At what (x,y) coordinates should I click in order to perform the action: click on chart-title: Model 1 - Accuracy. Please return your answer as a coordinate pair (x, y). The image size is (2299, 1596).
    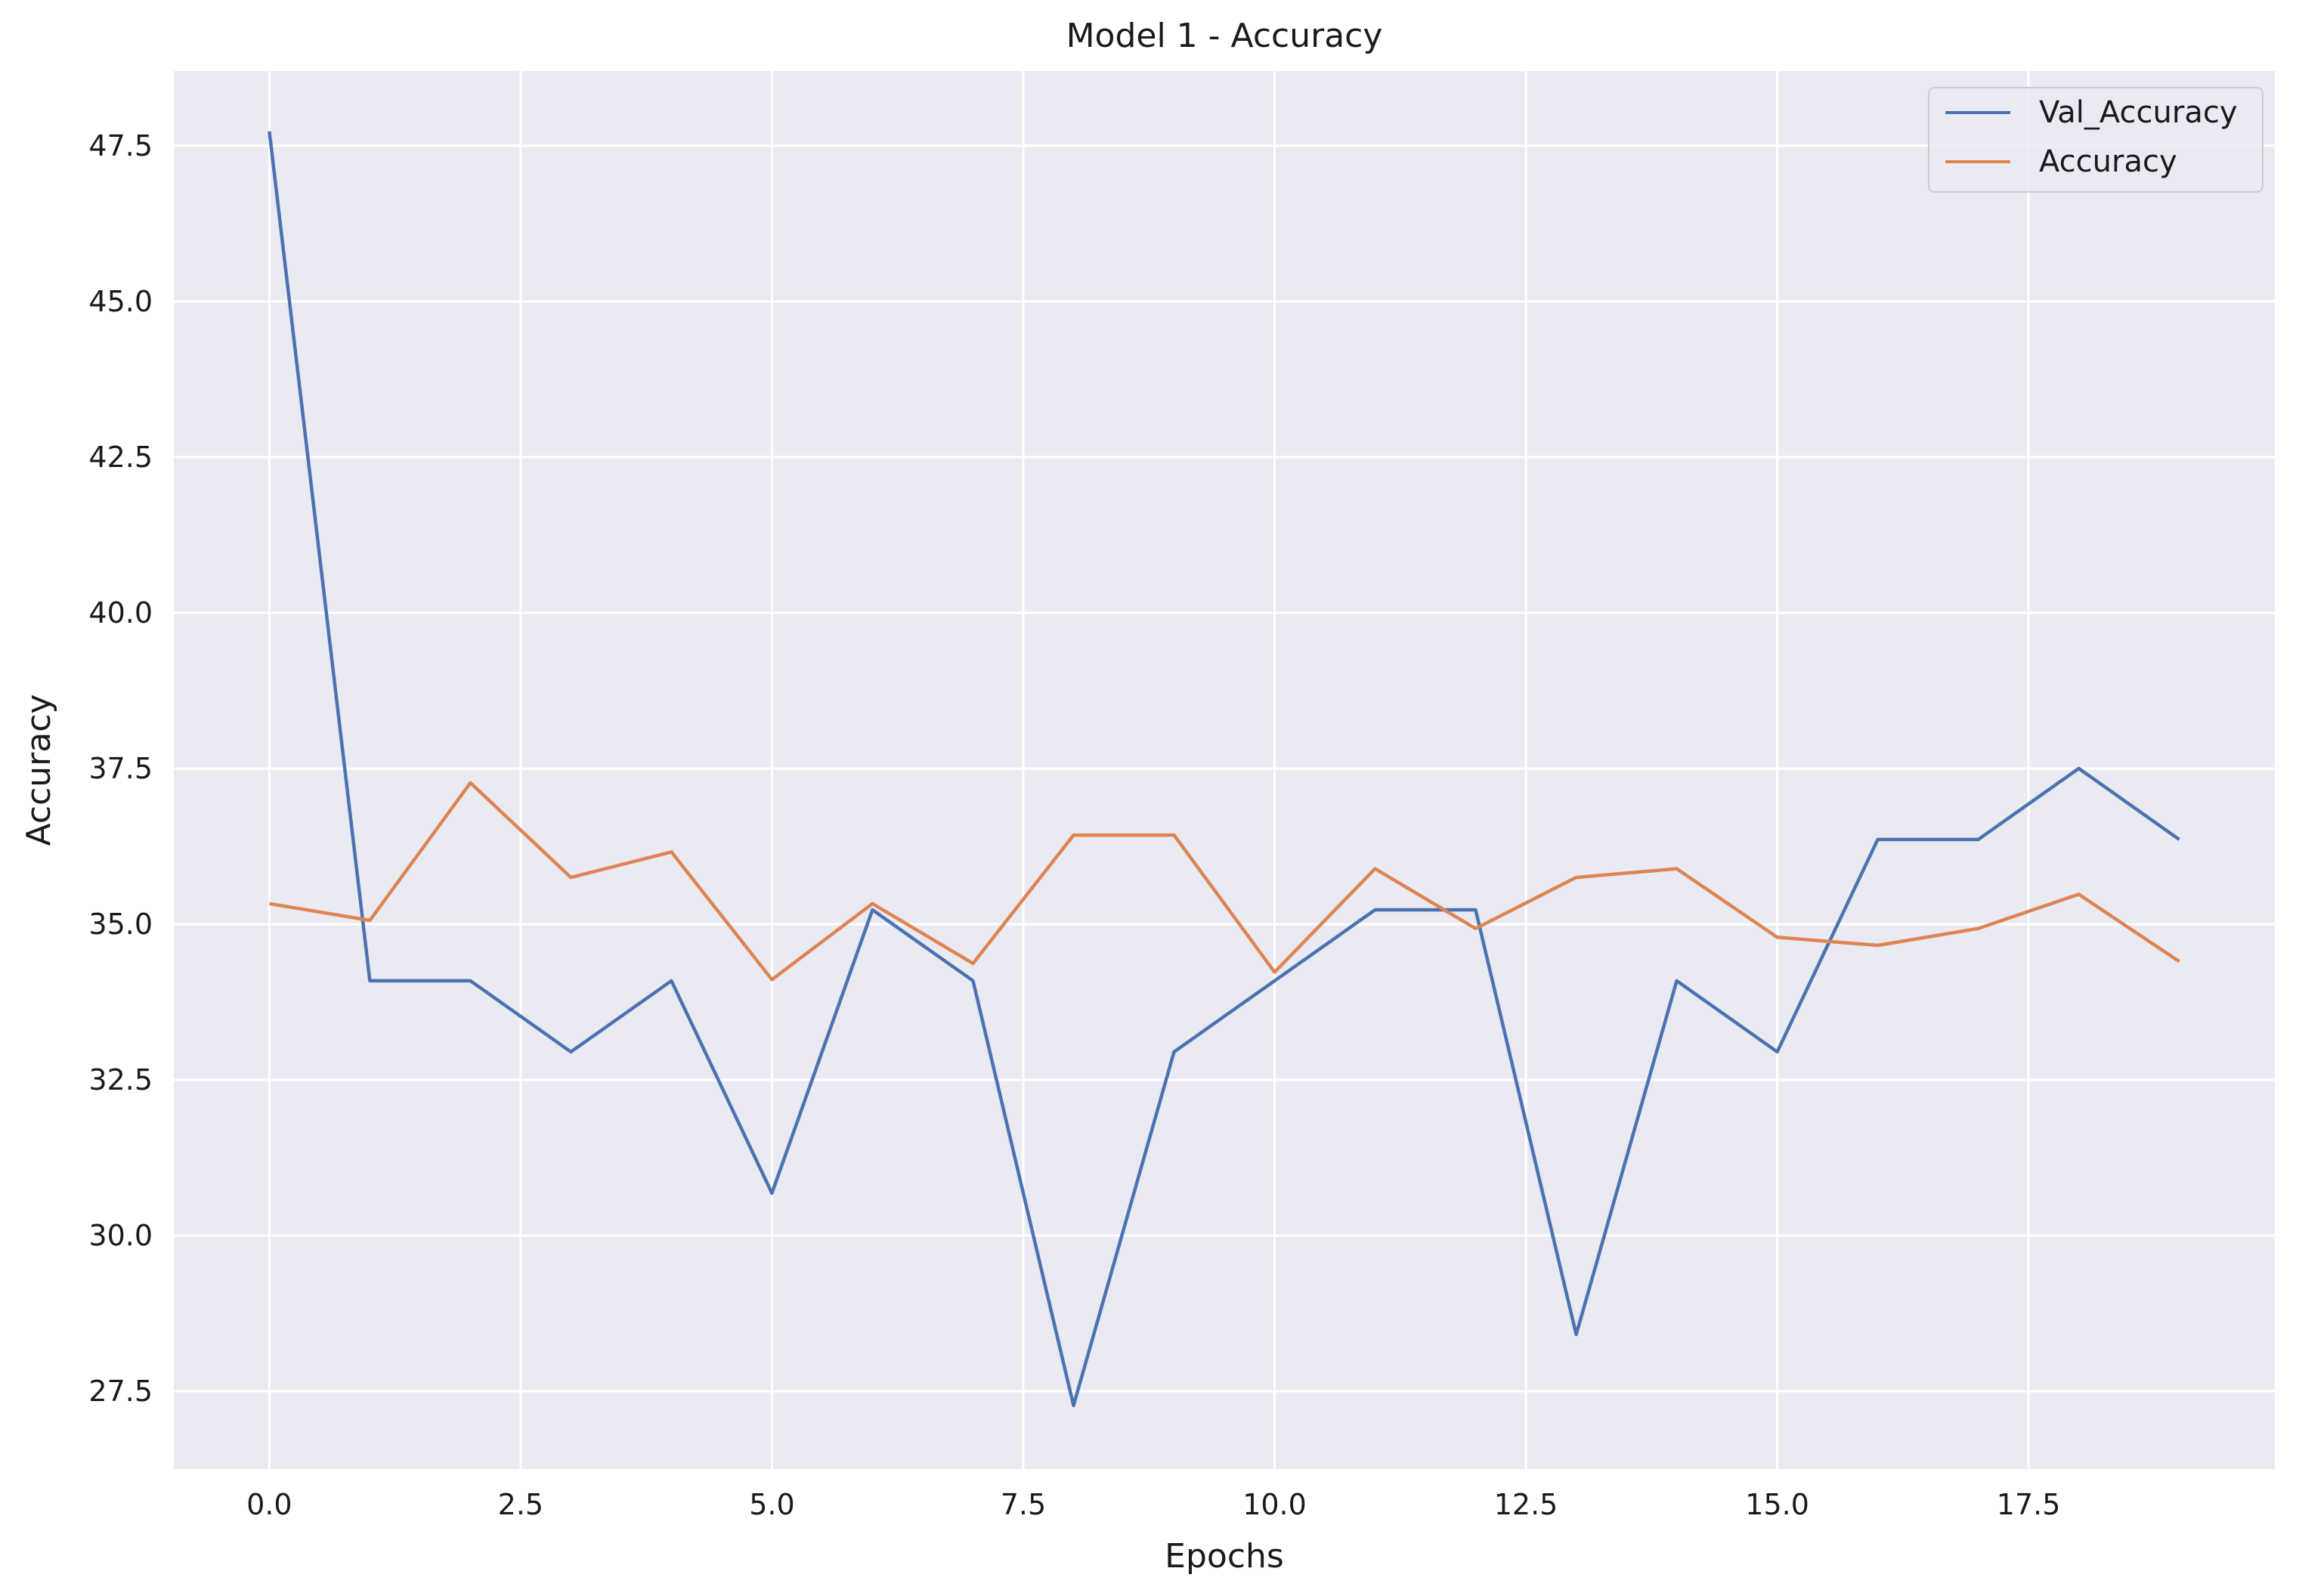
    Looking at the image, I should click on (1224, 36).